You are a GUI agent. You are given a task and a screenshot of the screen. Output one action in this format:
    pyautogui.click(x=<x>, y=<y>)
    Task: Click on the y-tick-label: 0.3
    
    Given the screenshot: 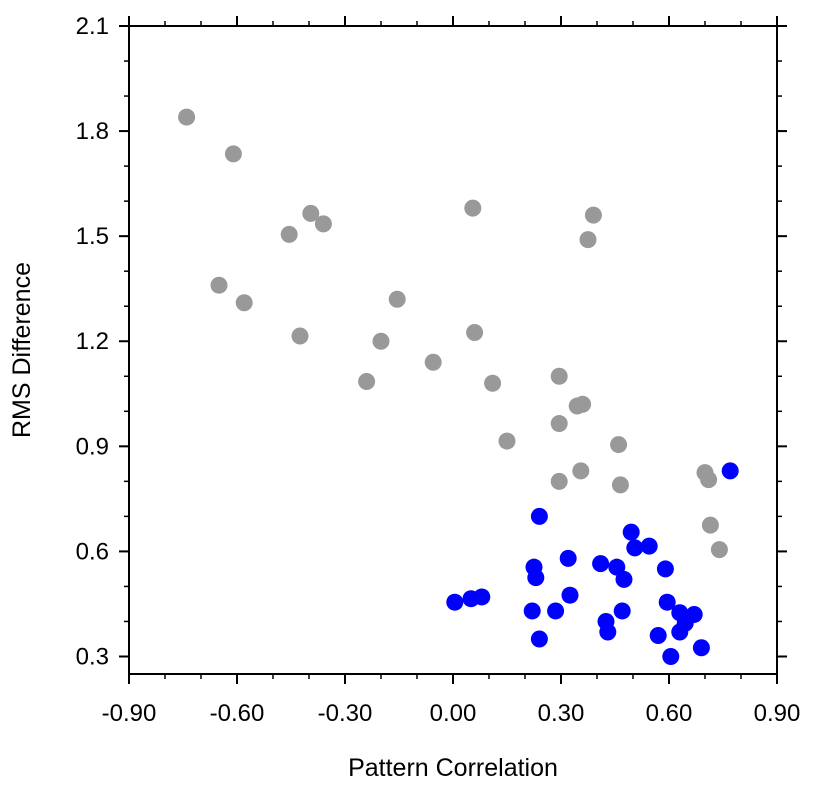 What is the action you would take?
    pyautogui.click(x=92, y=656)
    